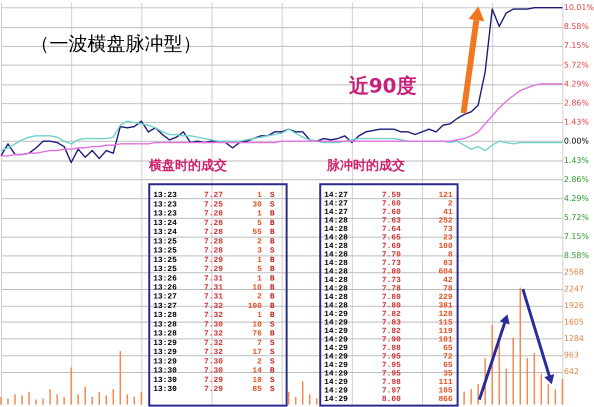 This screenshot has width=594, height=407. What do you see at coordinates (382, 86) in the screenshot?
I see `annotation: 近90度` at bounding box center [382, 86].